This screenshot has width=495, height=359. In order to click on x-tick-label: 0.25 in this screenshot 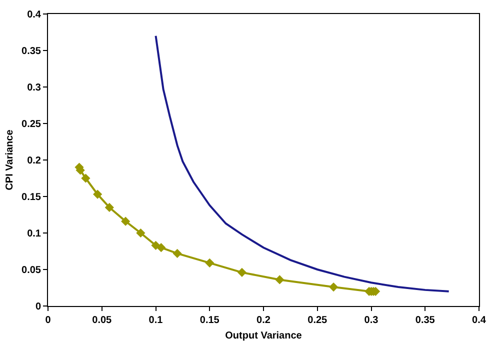, I will do `click(318, 320)`.